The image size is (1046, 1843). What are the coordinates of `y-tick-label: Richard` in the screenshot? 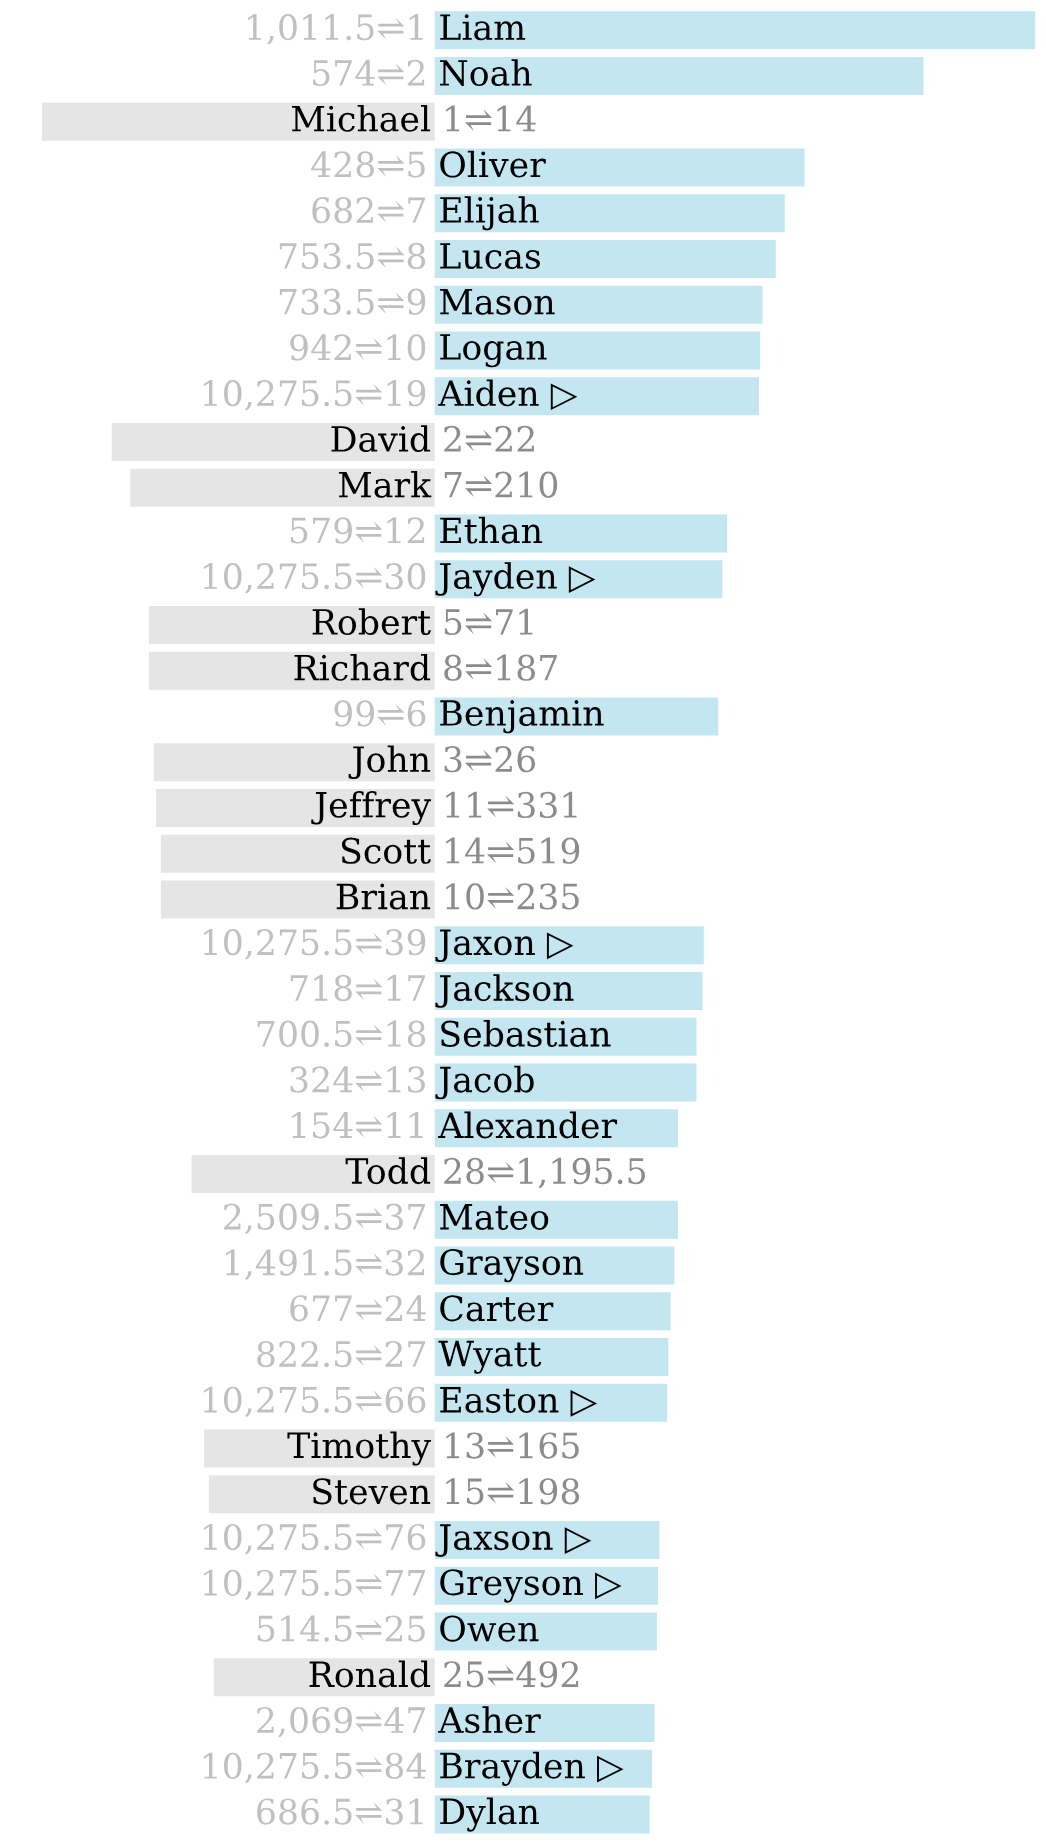 It's located at (362, 667).